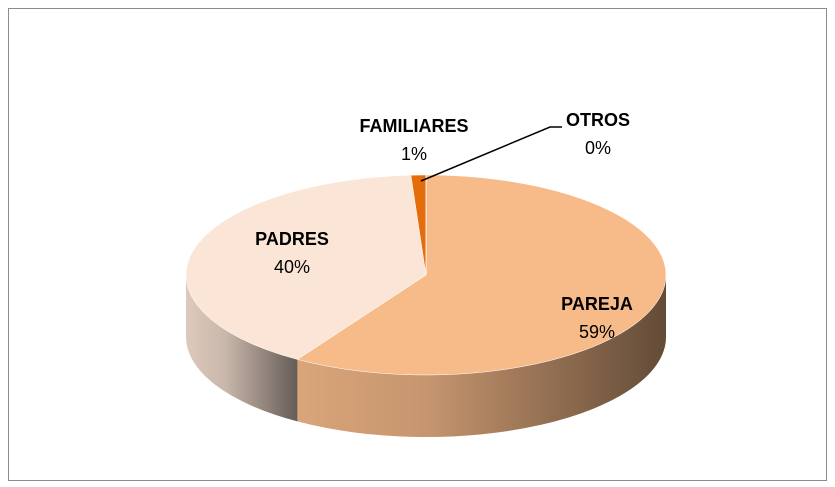 This screenshot has height=487, width=835. What do you see at coordinates (597, 304) in the screenshot?
I see `slice-name: PAREJA` at bounding box center [597, 304].